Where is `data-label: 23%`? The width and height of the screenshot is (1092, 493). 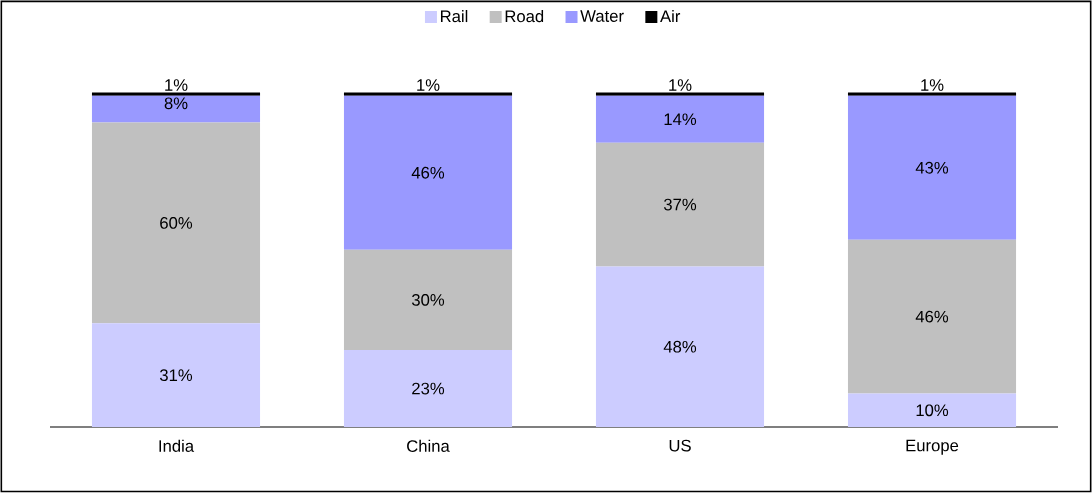 data-label: 23% is located at coordinates (428, 388).